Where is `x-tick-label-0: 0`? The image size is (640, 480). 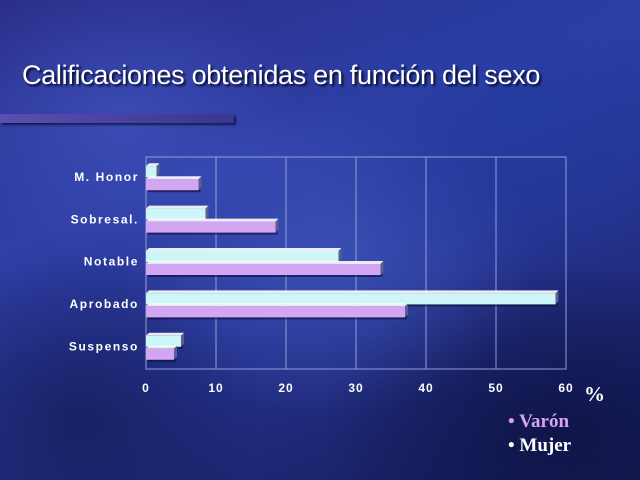 x-tick-label-0: 0 is located at coordinates (146, 388).